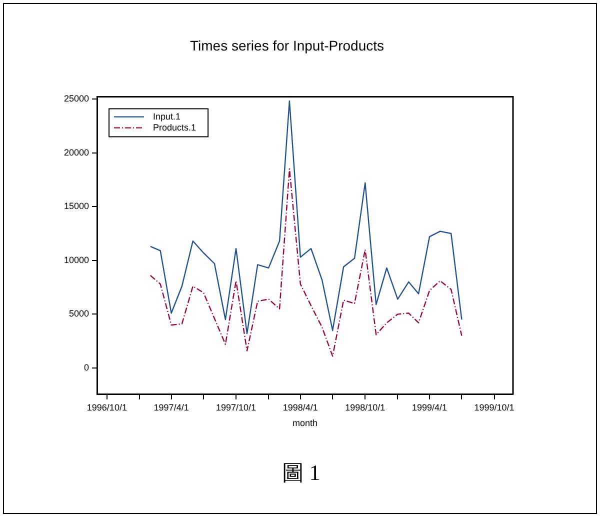 This screenshot has height=519, width=602. Describe the element at coordinates (79, 313) in the screenshot. I see `y-tick-label: 5000` at that location.